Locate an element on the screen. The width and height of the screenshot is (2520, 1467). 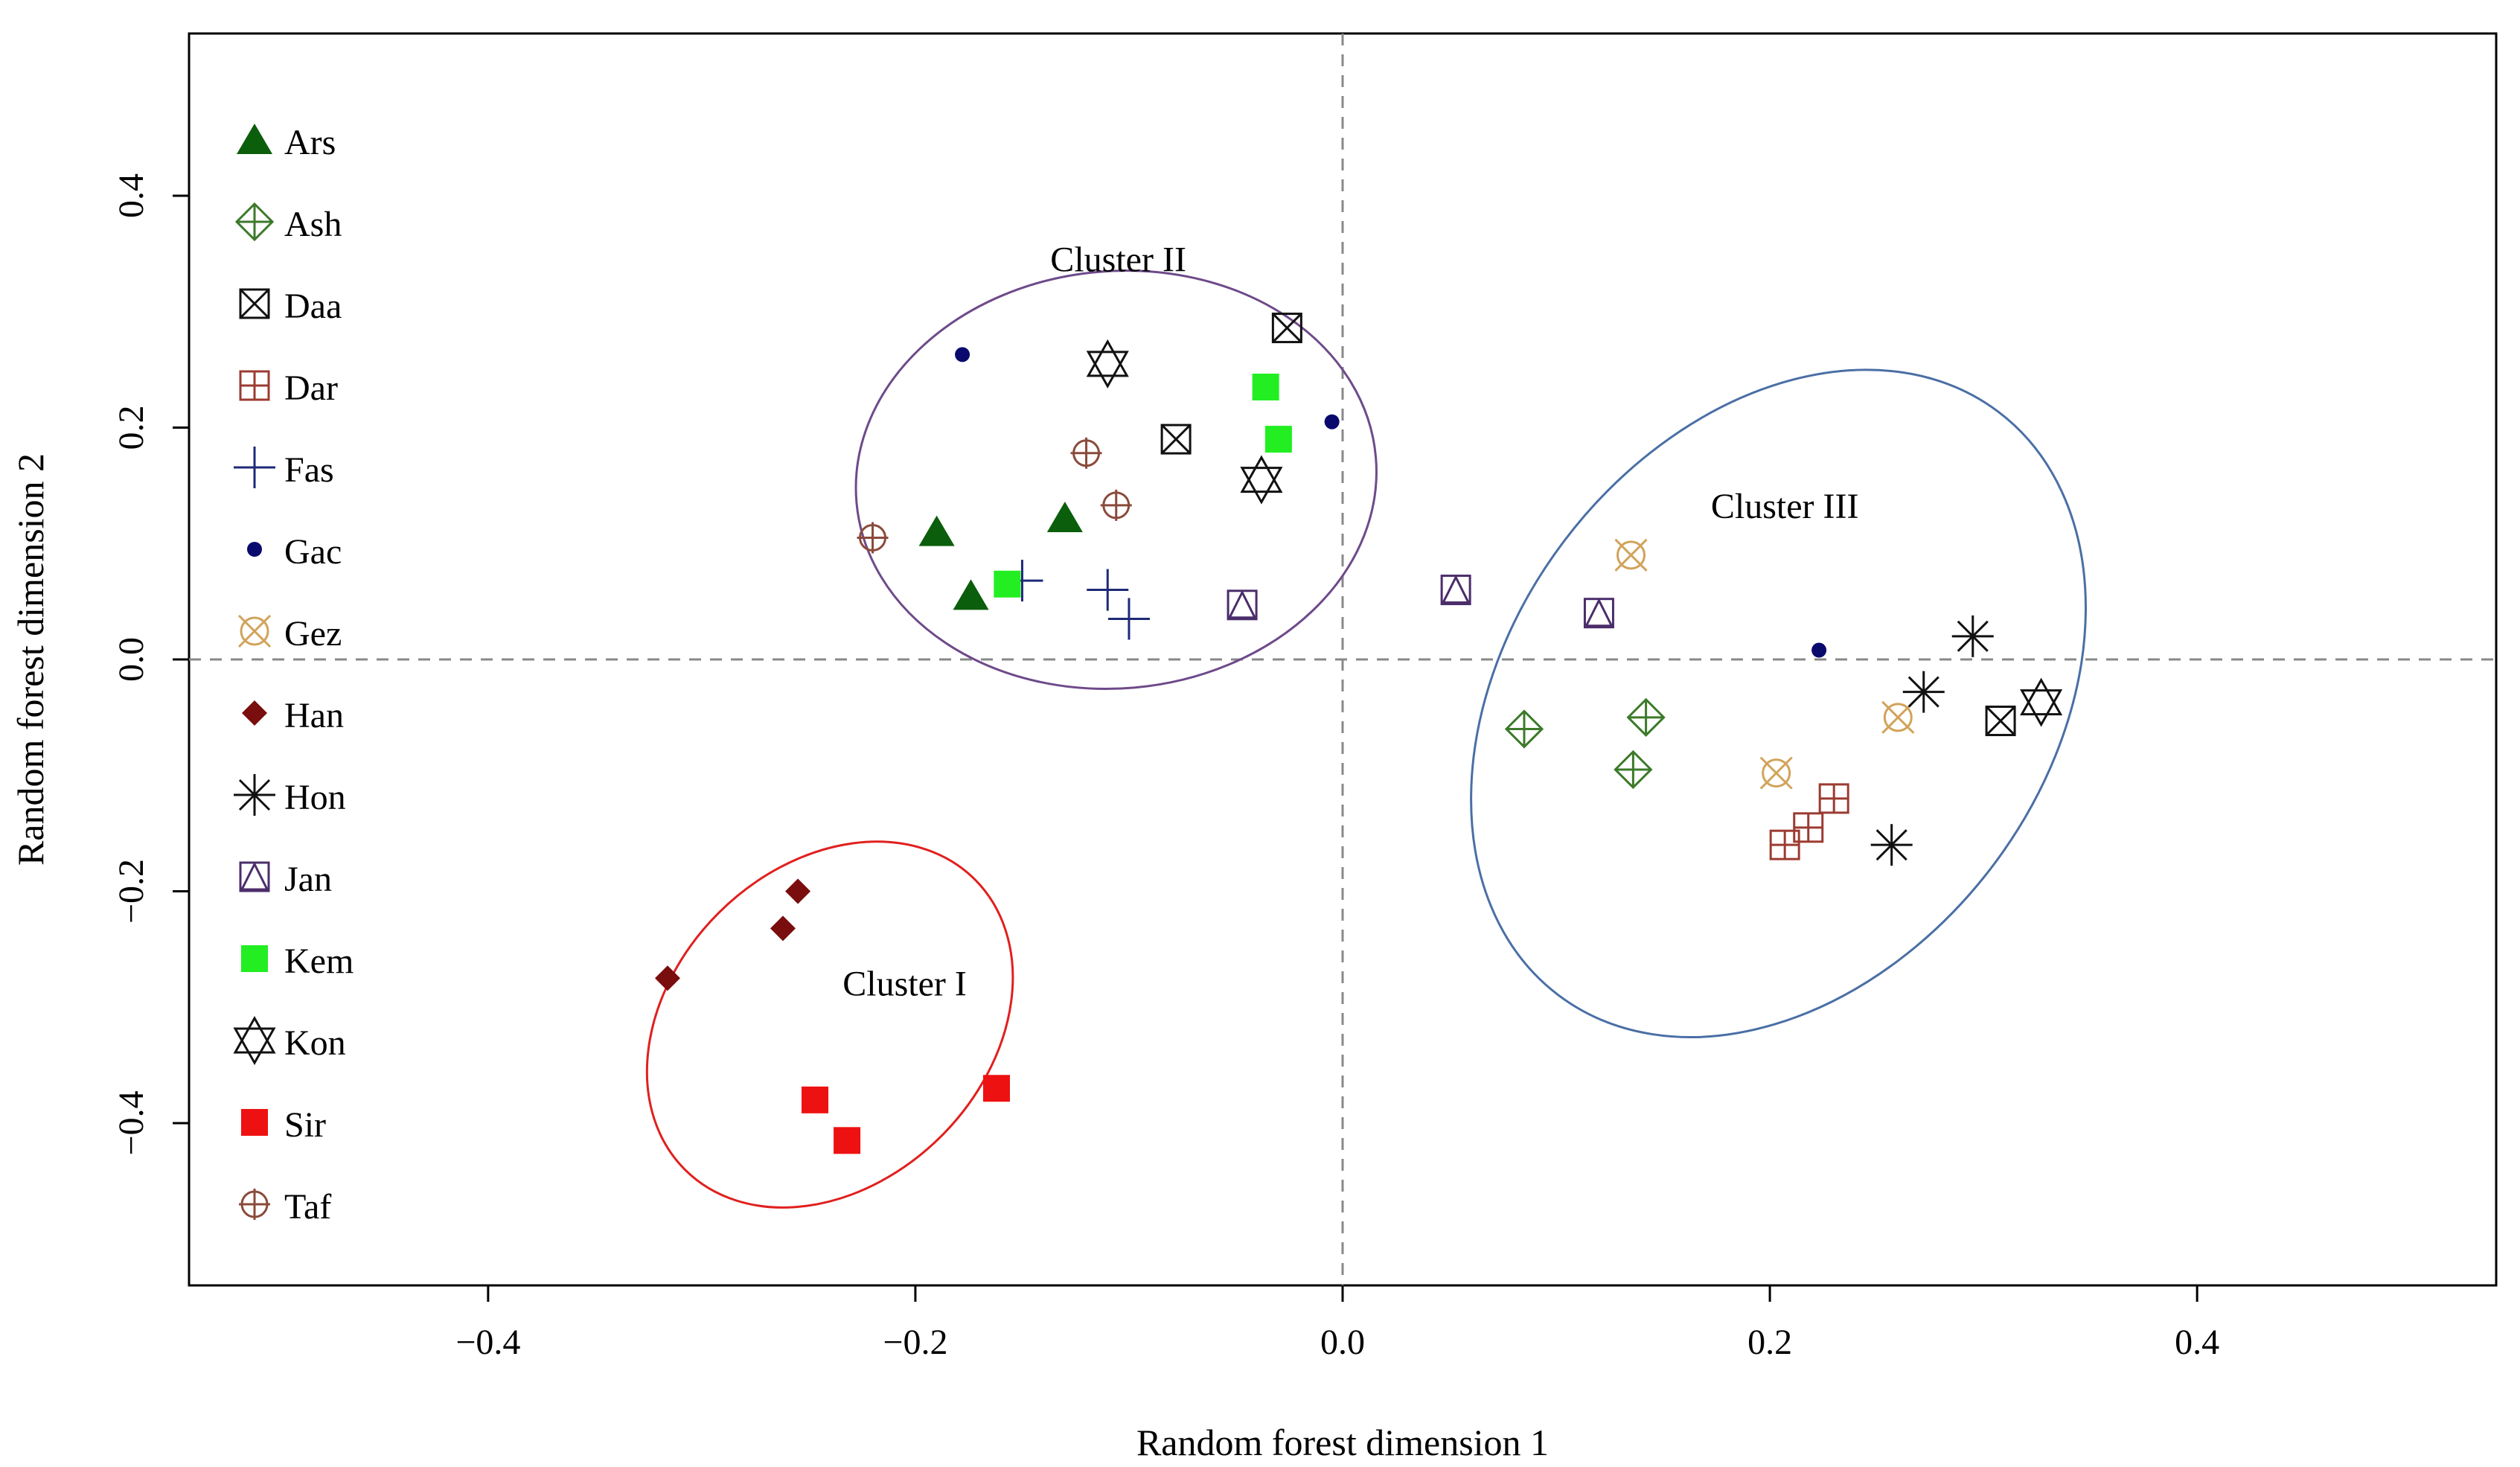
y-axis: −0.4 −0.2 0.0 0.2 0.4 is located at coordinates (150, 664).